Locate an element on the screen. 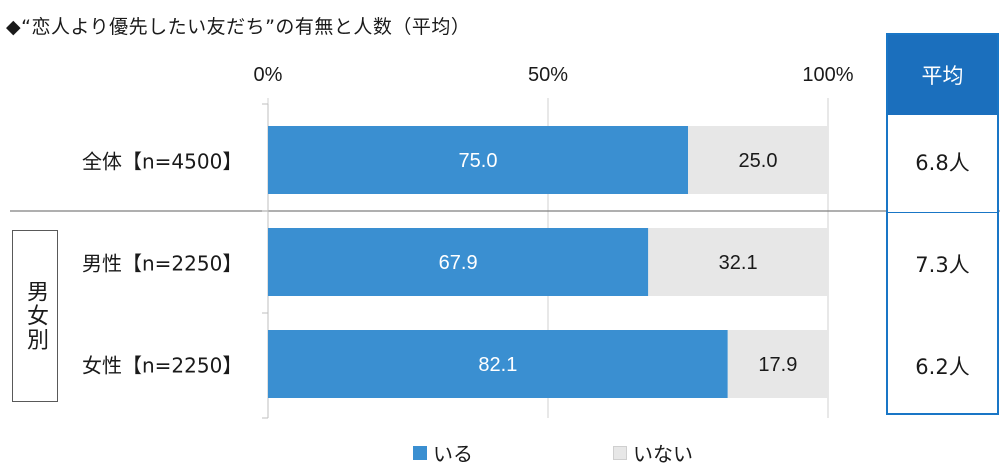  legend-label-no: いない is located at coordinates (663, 454).